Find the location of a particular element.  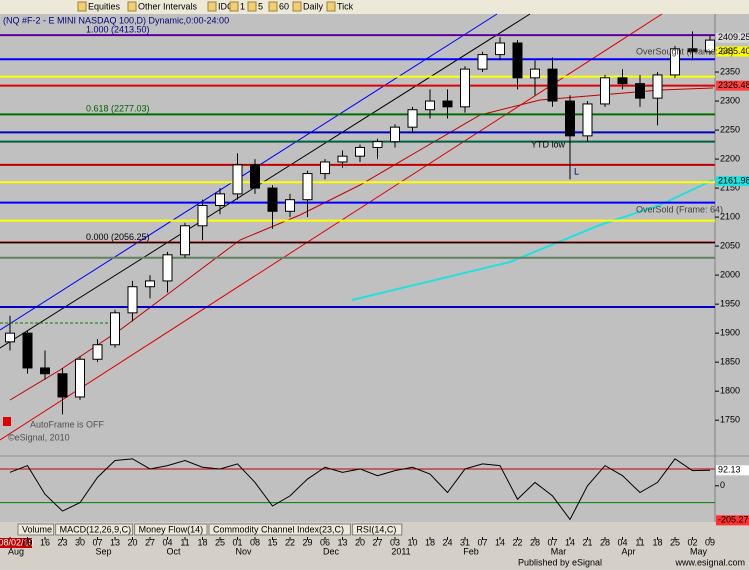

tab-label: MACD(12,26,9,C) is located at coordinates (96, 529).